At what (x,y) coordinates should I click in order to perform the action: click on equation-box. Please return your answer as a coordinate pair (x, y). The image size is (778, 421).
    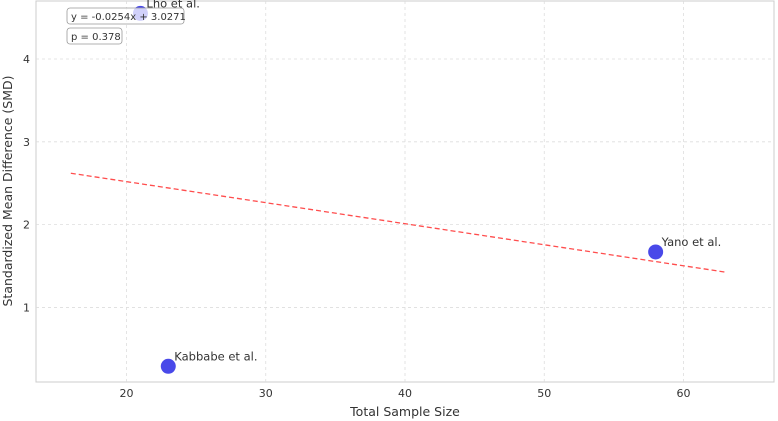
    Looking at the image, I should click on (125, 16).